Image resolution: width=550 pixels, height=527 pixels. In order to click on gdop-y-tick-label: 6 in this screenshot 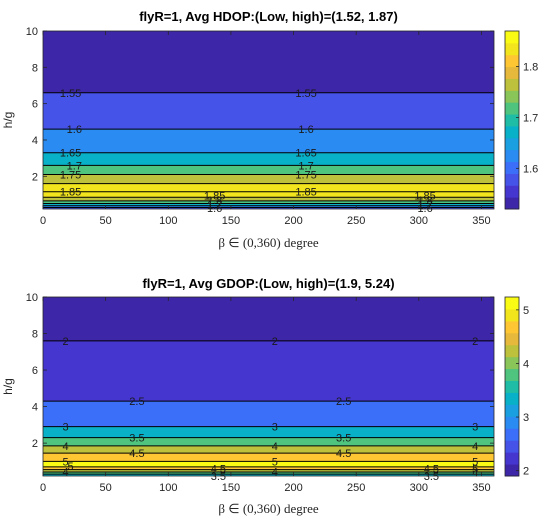, I will do `click(35, 371)`.